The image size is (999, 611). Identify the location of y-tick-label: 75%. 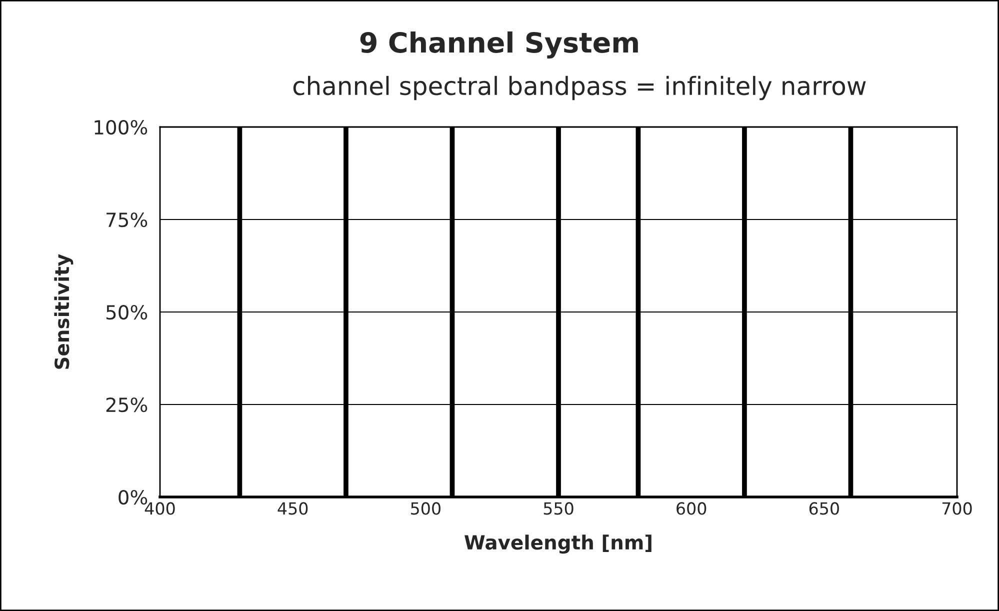
(127, 220).